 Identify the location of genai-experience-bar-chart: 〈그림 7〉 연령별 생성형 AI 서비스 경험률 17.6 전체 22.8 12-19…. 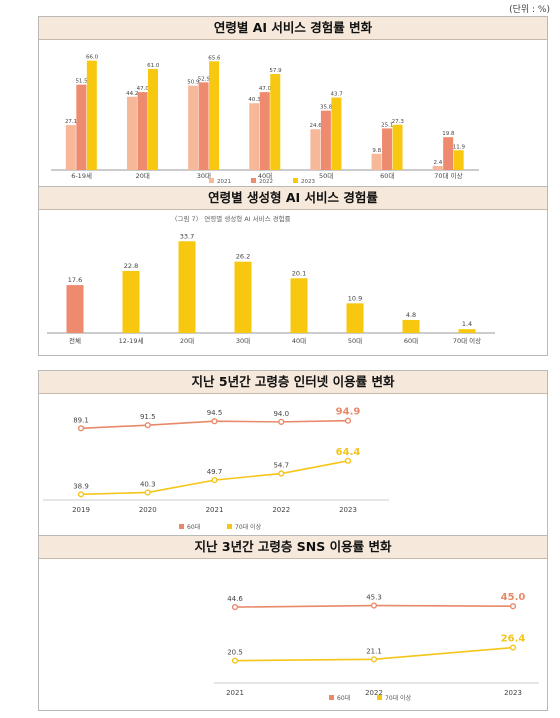
(271, 279).